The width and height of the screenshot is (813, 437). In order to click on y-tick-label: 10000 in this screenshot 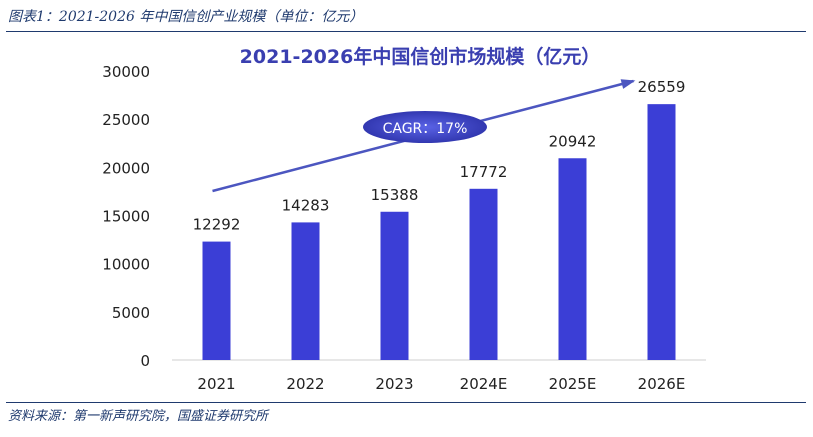, I will do `click(126, 265)`.